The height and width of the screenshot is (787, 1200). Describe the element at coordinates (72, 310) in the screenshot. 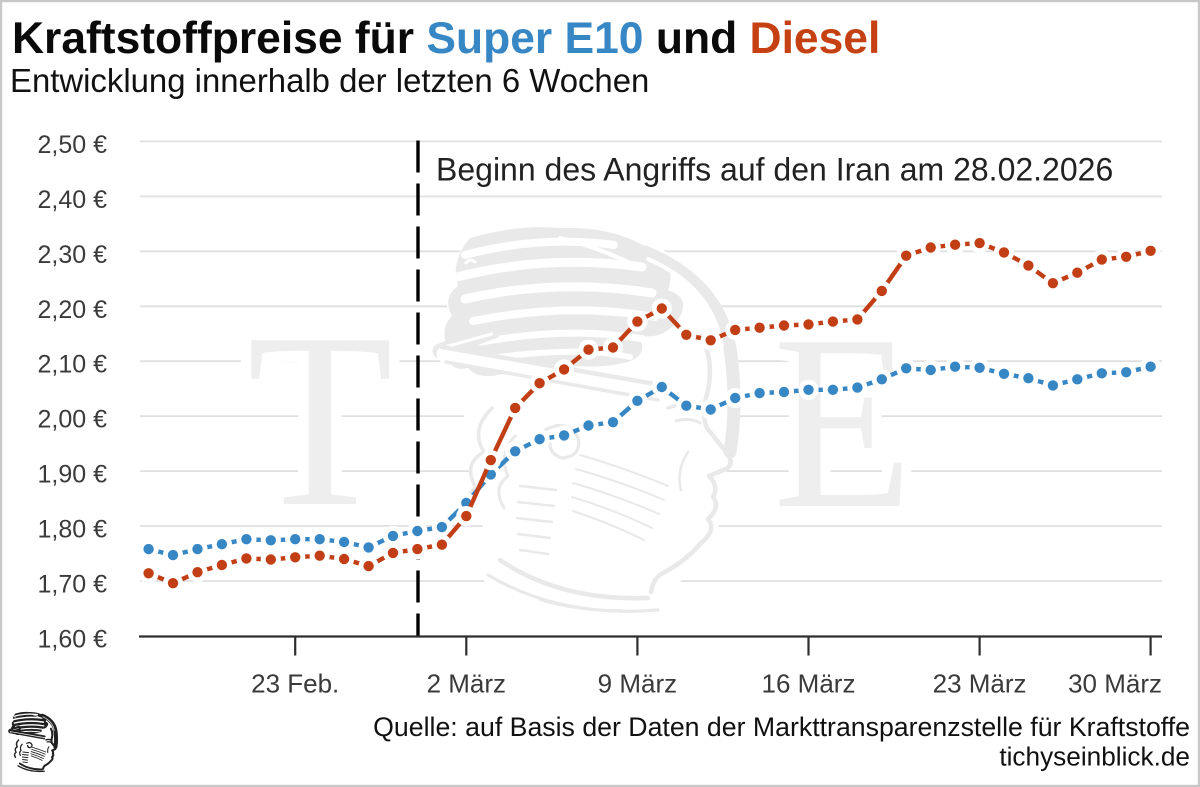

I see `svg-text: 2,20 €` at that location.